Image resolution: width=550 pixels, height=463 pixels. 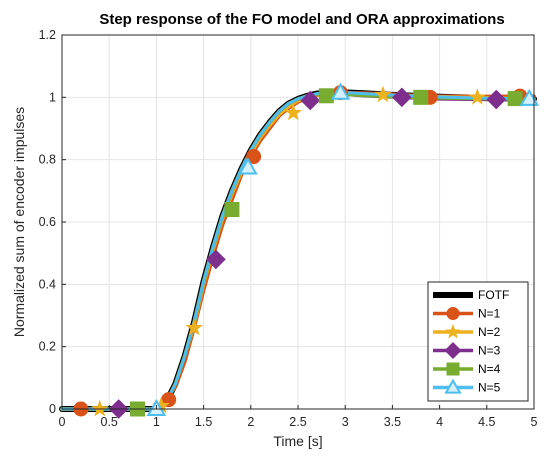 What do you see at coordinates (297, 422) in the screenshot?
I see `x-tick-label: 2.5` at bounding box center [297, 422].